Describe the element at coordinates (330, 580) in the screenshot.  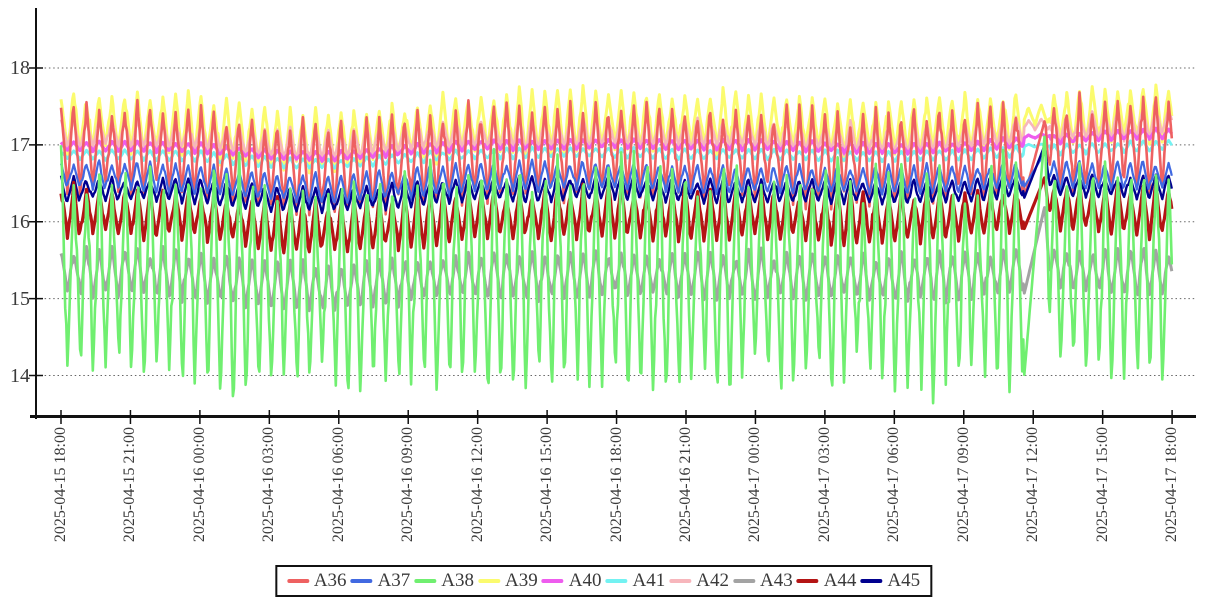
I see `legend-label-A36: A36` at that location.